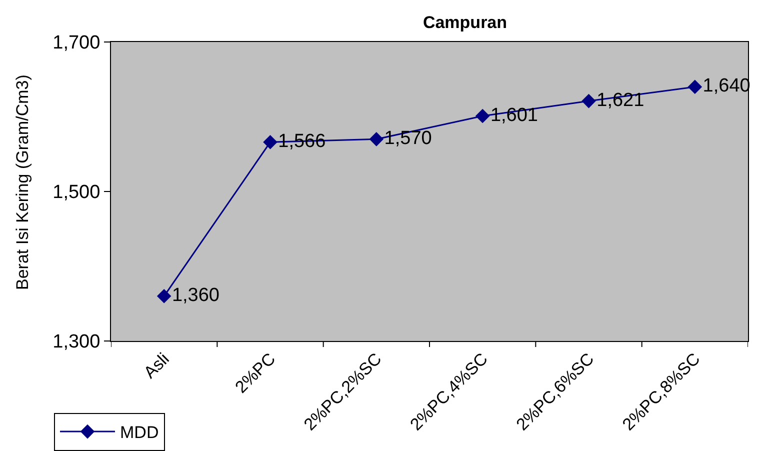 Image resolution: width=770 pixels, height=451 pixels. What do you see at coordinates (76, 342) in the screenshot?
I see `y-tick-label: 1,300` at bounding box center [76, 342].